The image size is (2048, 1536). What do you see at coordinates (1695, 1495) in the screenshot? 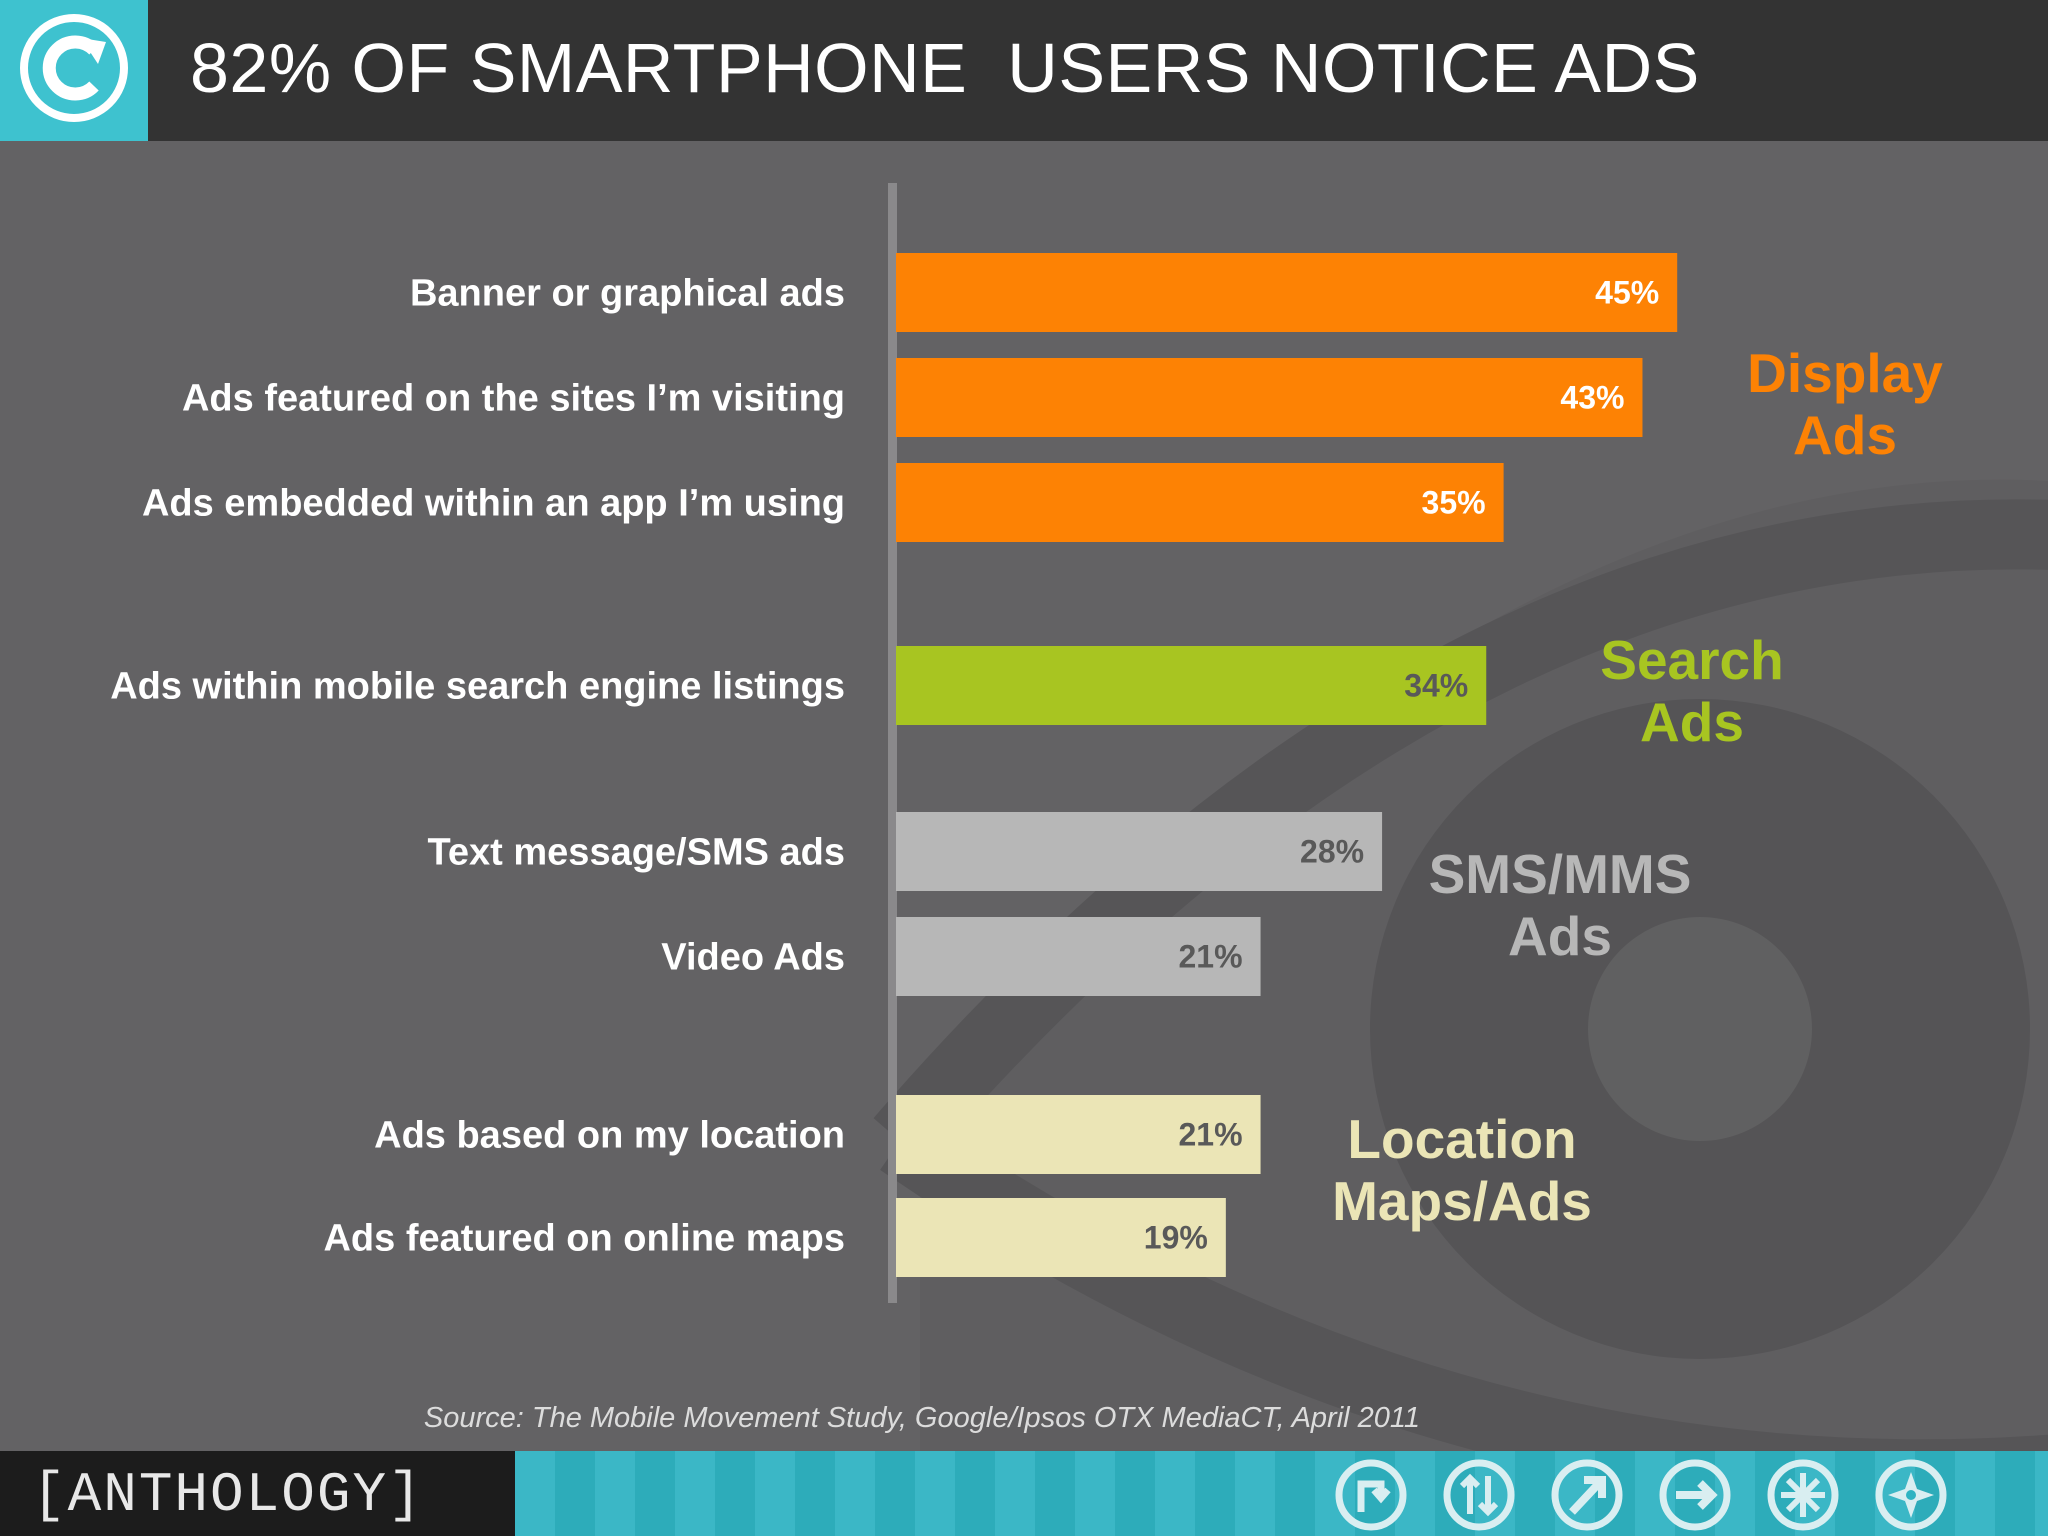
I see `right-arrow-icon` at bounding box center [1695, 1495].